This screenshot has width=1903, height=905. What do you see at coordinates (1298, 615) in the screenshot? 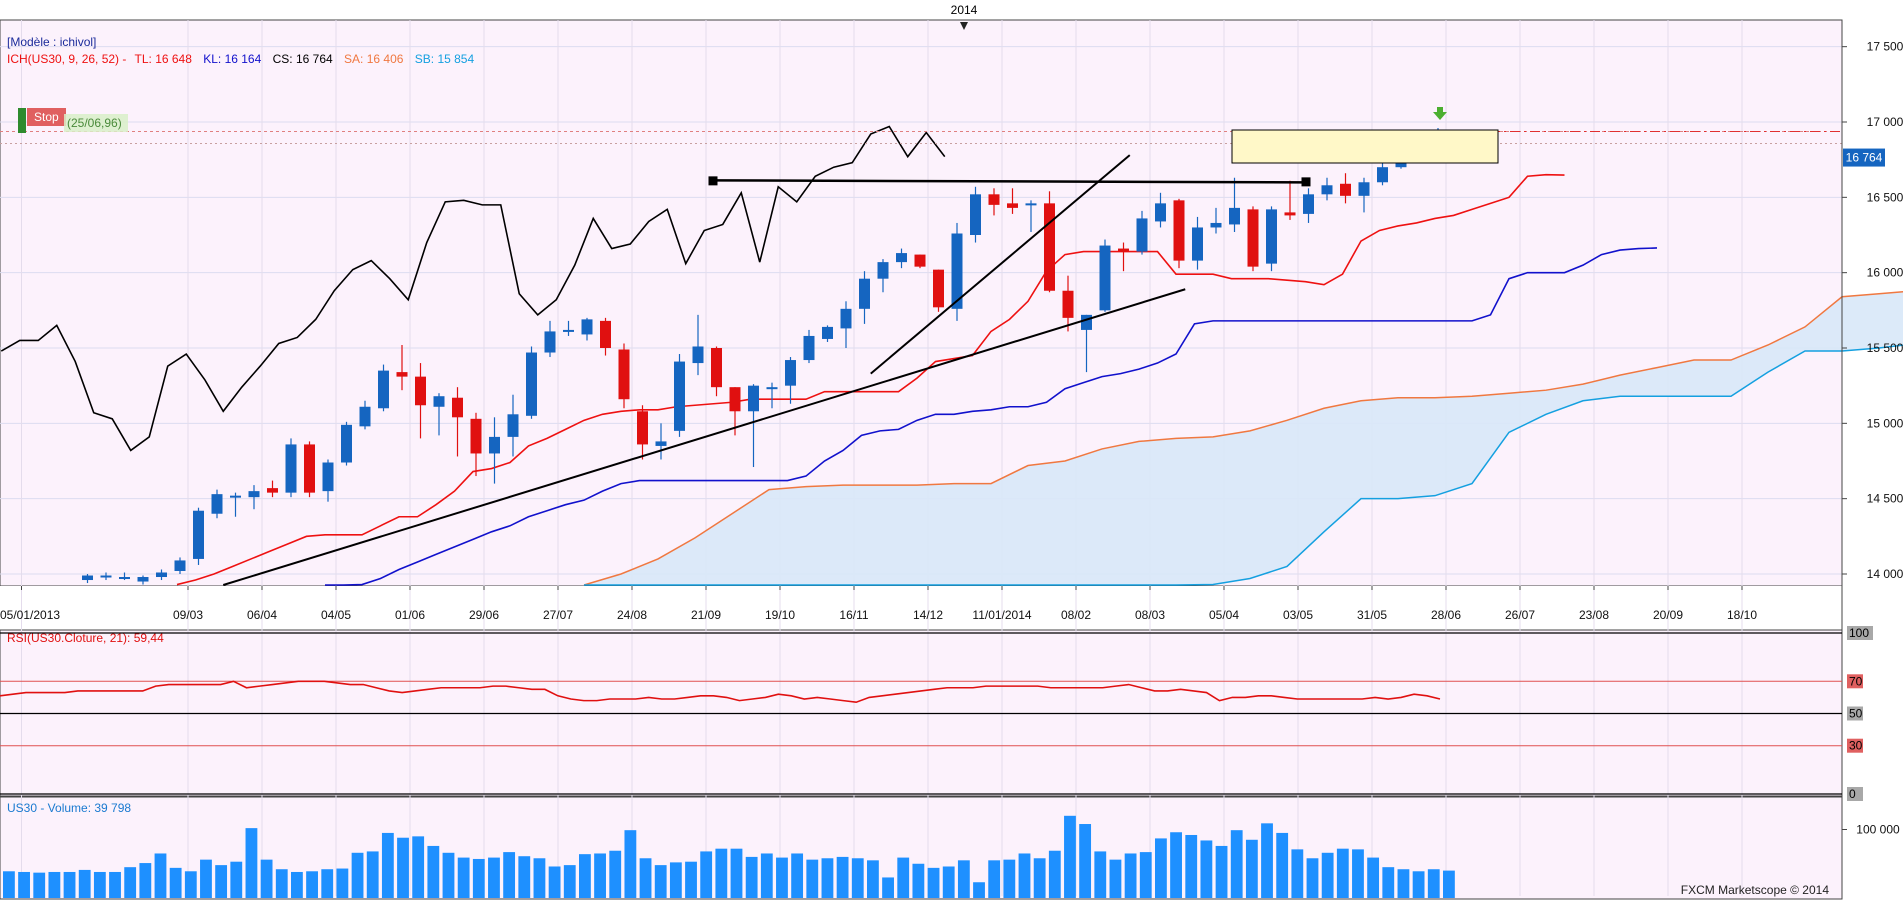
I see `date-tick-label: 03/05` at bounding box center [1298, 615].